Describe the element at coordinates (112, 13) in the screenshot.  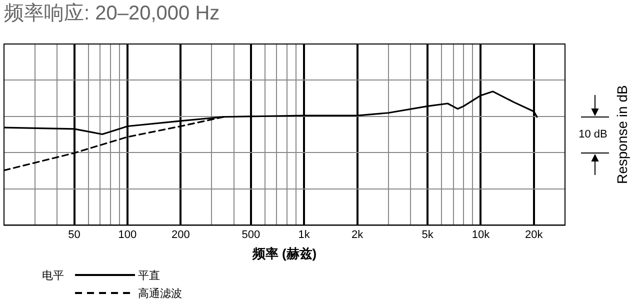
I see `chart-title: 频率响应: 20–20,000 Hz` at that location.